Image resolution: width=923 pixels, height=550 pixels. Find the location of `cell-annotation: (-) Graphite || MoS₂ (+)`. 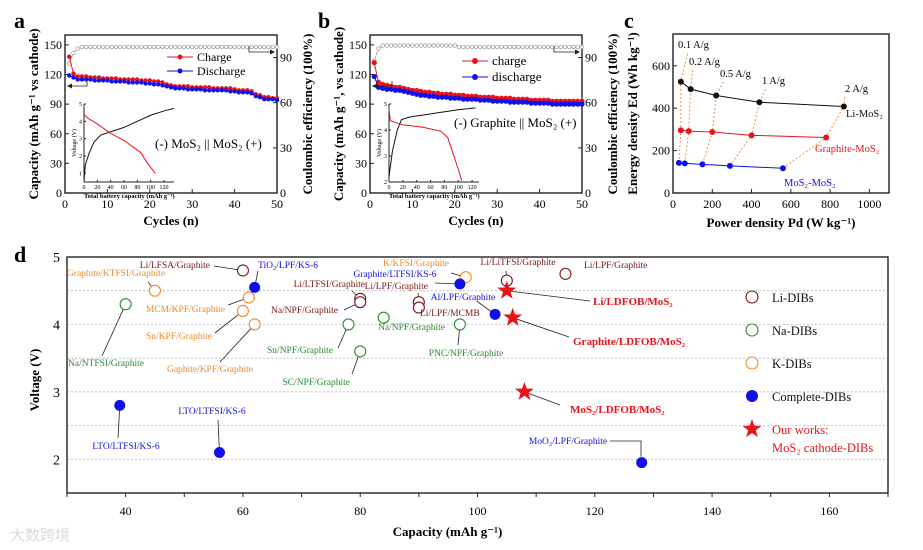

cell-annotation: (-) Graphite || MoS₂ (+) is located at coordinates (515, 122).